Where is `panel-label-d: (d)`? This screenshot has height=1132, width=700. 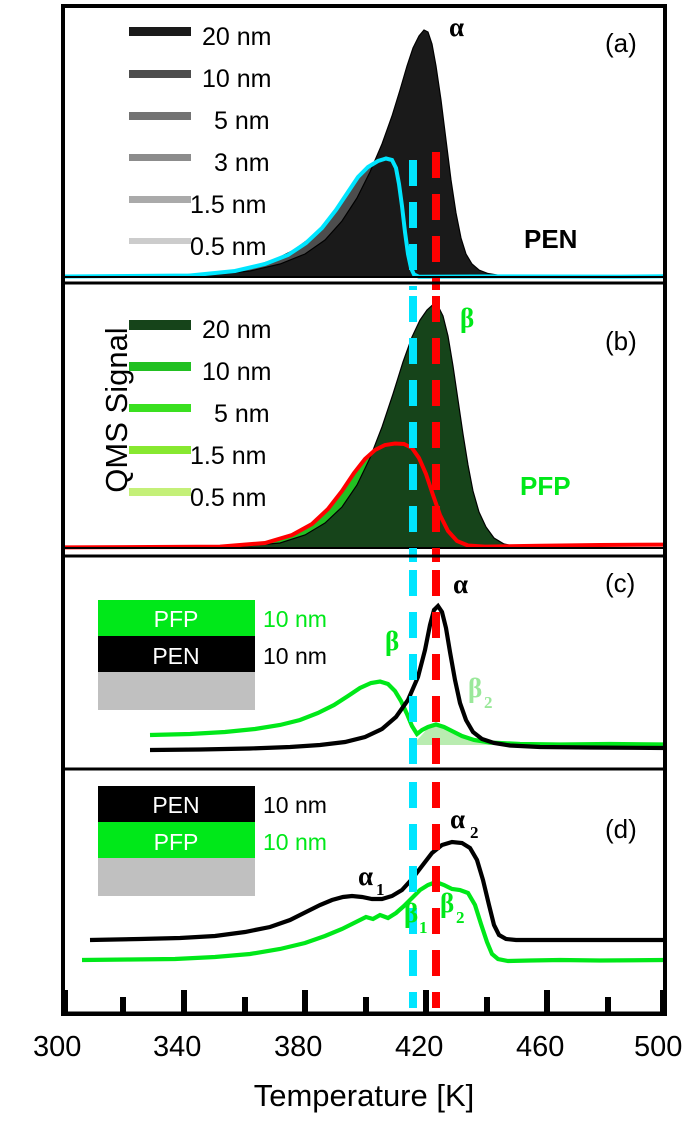
panel-label-d: (d) is located at coordinates (621, 829).